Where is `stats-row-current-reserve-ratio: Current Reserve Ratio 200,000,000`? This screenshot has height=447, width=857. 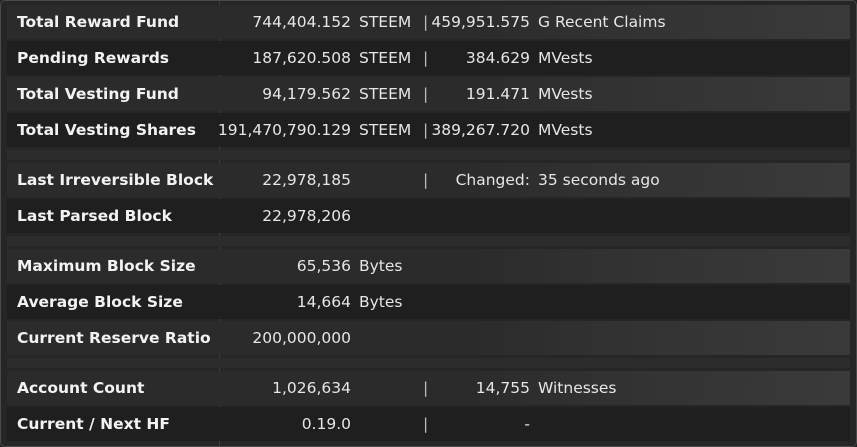
stats-row-current-reserve-ratio: Current Reserve Ratio 200,000,000 is located at coordinates (428, 338).